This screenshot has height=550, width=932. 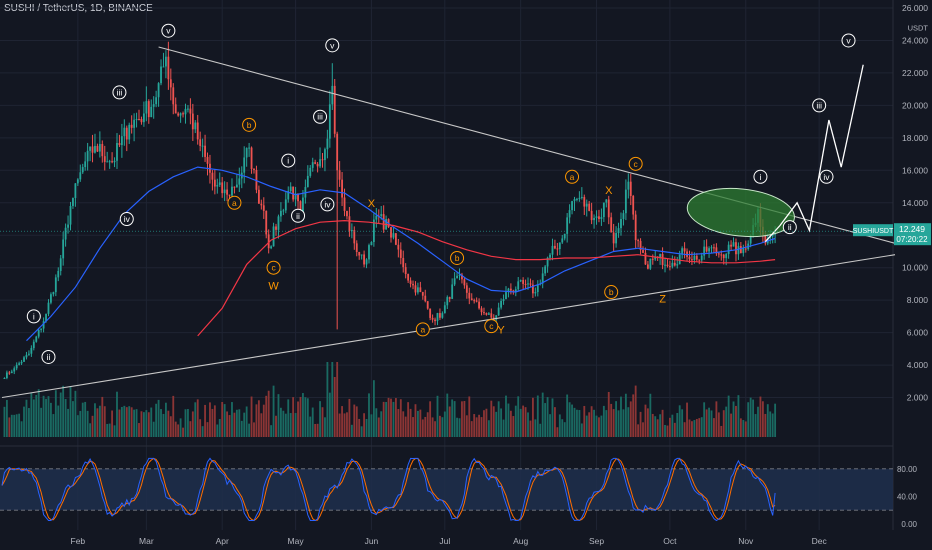 I want to click on price-axis-unit: USDT, so click(x=918, y=27).